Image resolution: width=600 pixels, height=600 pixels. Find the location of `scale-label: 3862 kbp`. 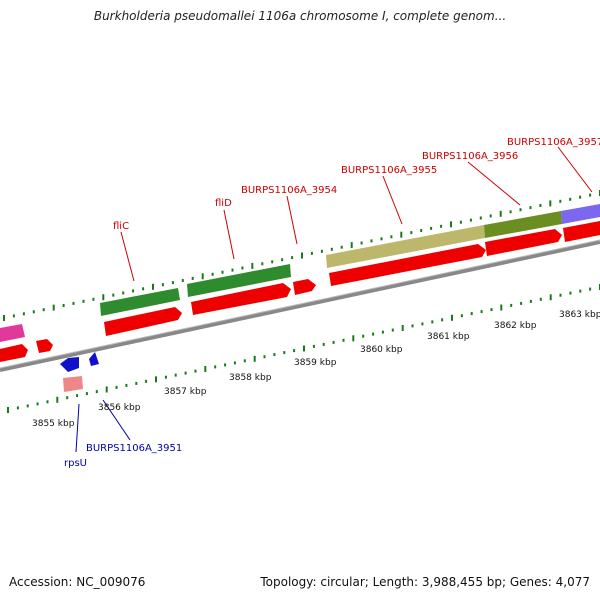

scale-label: 3862 kbp is located at coordinates (515, 326).